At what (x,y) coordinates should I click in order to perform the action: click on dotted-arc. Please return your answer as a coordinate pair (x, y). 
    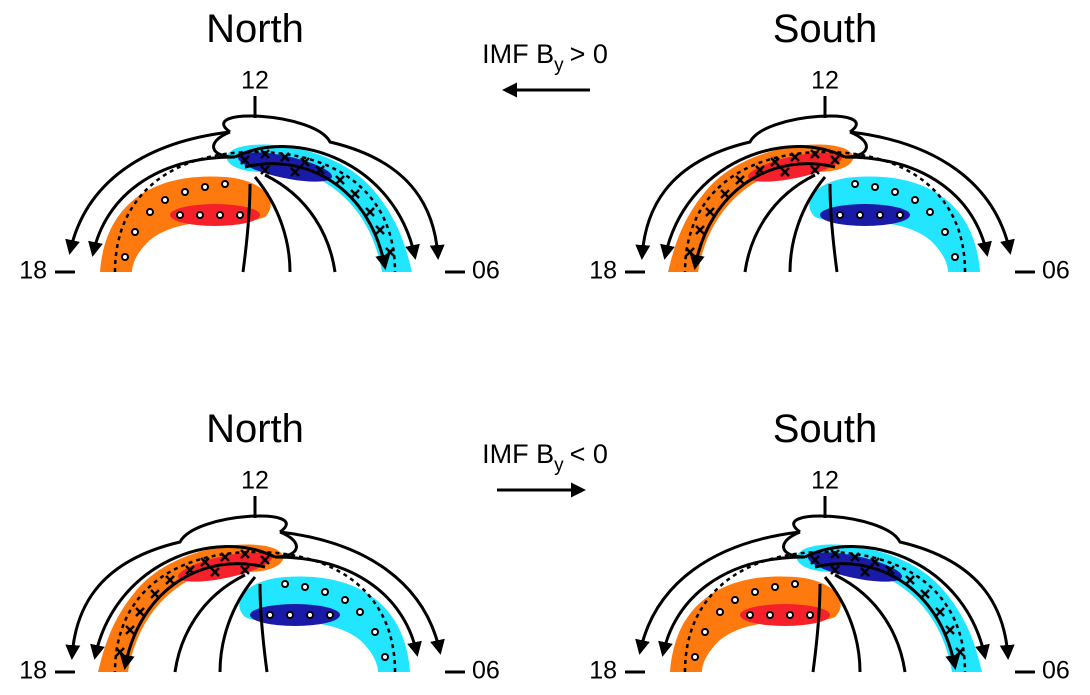
    Looking at the image, I should click on (825, 611).